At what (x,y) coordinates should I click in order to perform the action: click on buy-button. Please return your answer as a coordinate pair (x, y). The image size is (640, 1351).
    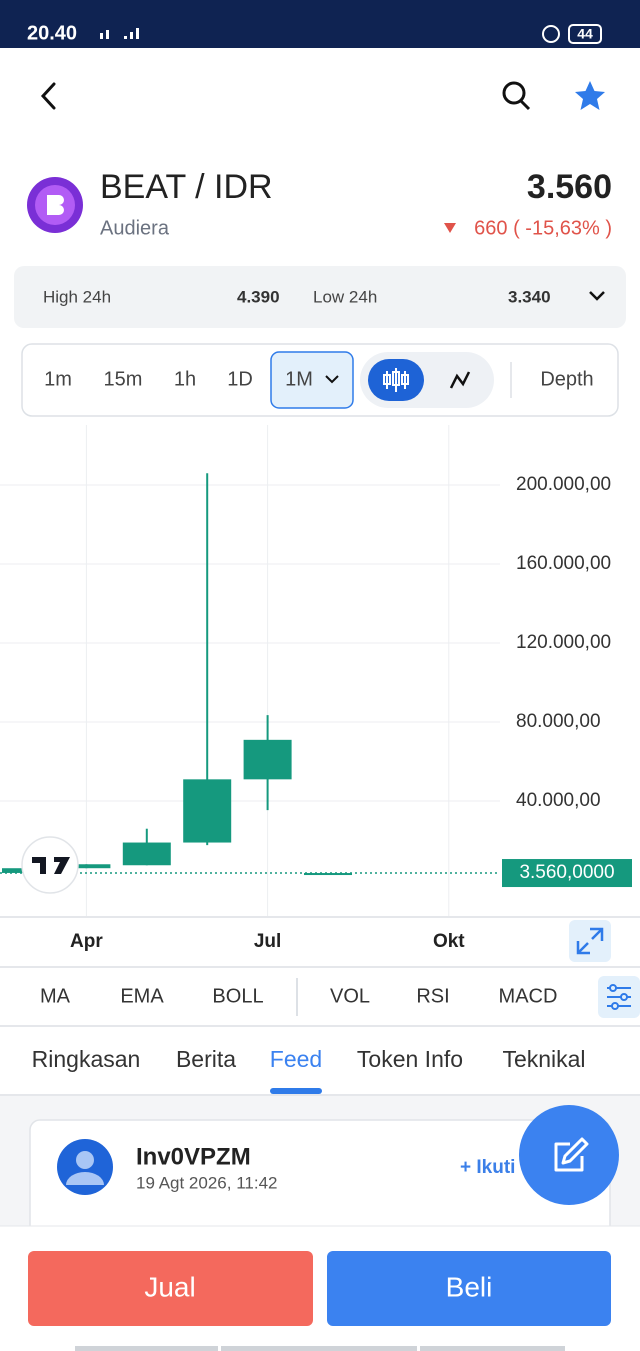
    Looking at the image, I should click on (469, 1288).